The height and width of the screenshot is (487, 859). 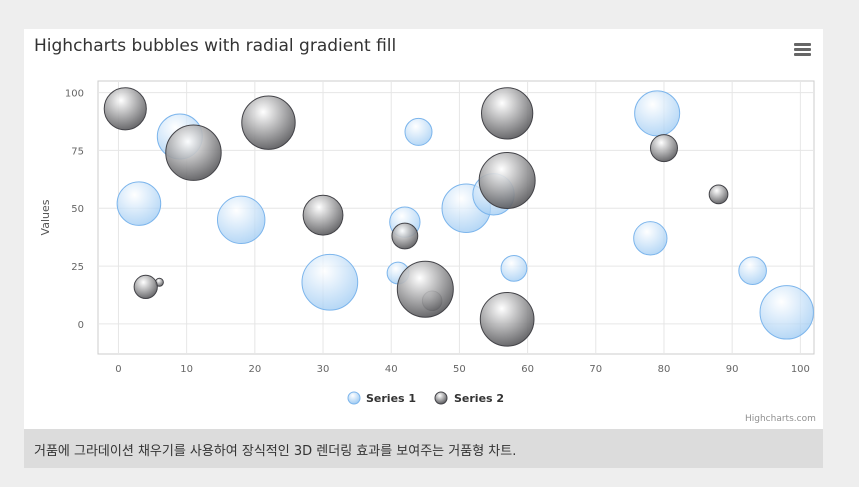 What do you see at coordinates (391, 398) in the screenshot?
I see `legend-label: Series 1` at bounding box center [391, 398].